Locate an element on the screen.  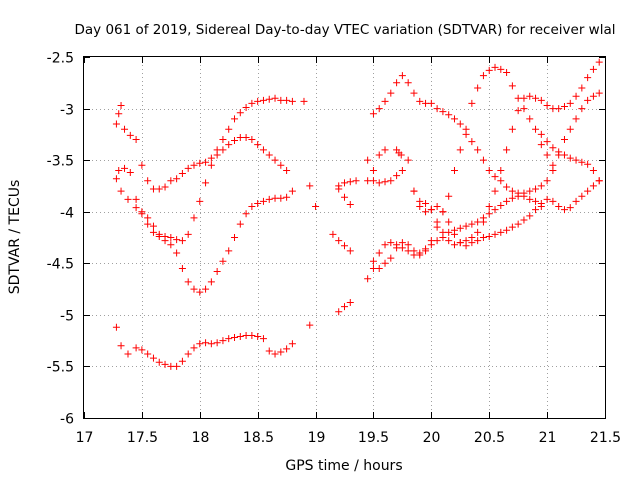
y-tick-label: -2.5 is located at coordinates (60, 59).